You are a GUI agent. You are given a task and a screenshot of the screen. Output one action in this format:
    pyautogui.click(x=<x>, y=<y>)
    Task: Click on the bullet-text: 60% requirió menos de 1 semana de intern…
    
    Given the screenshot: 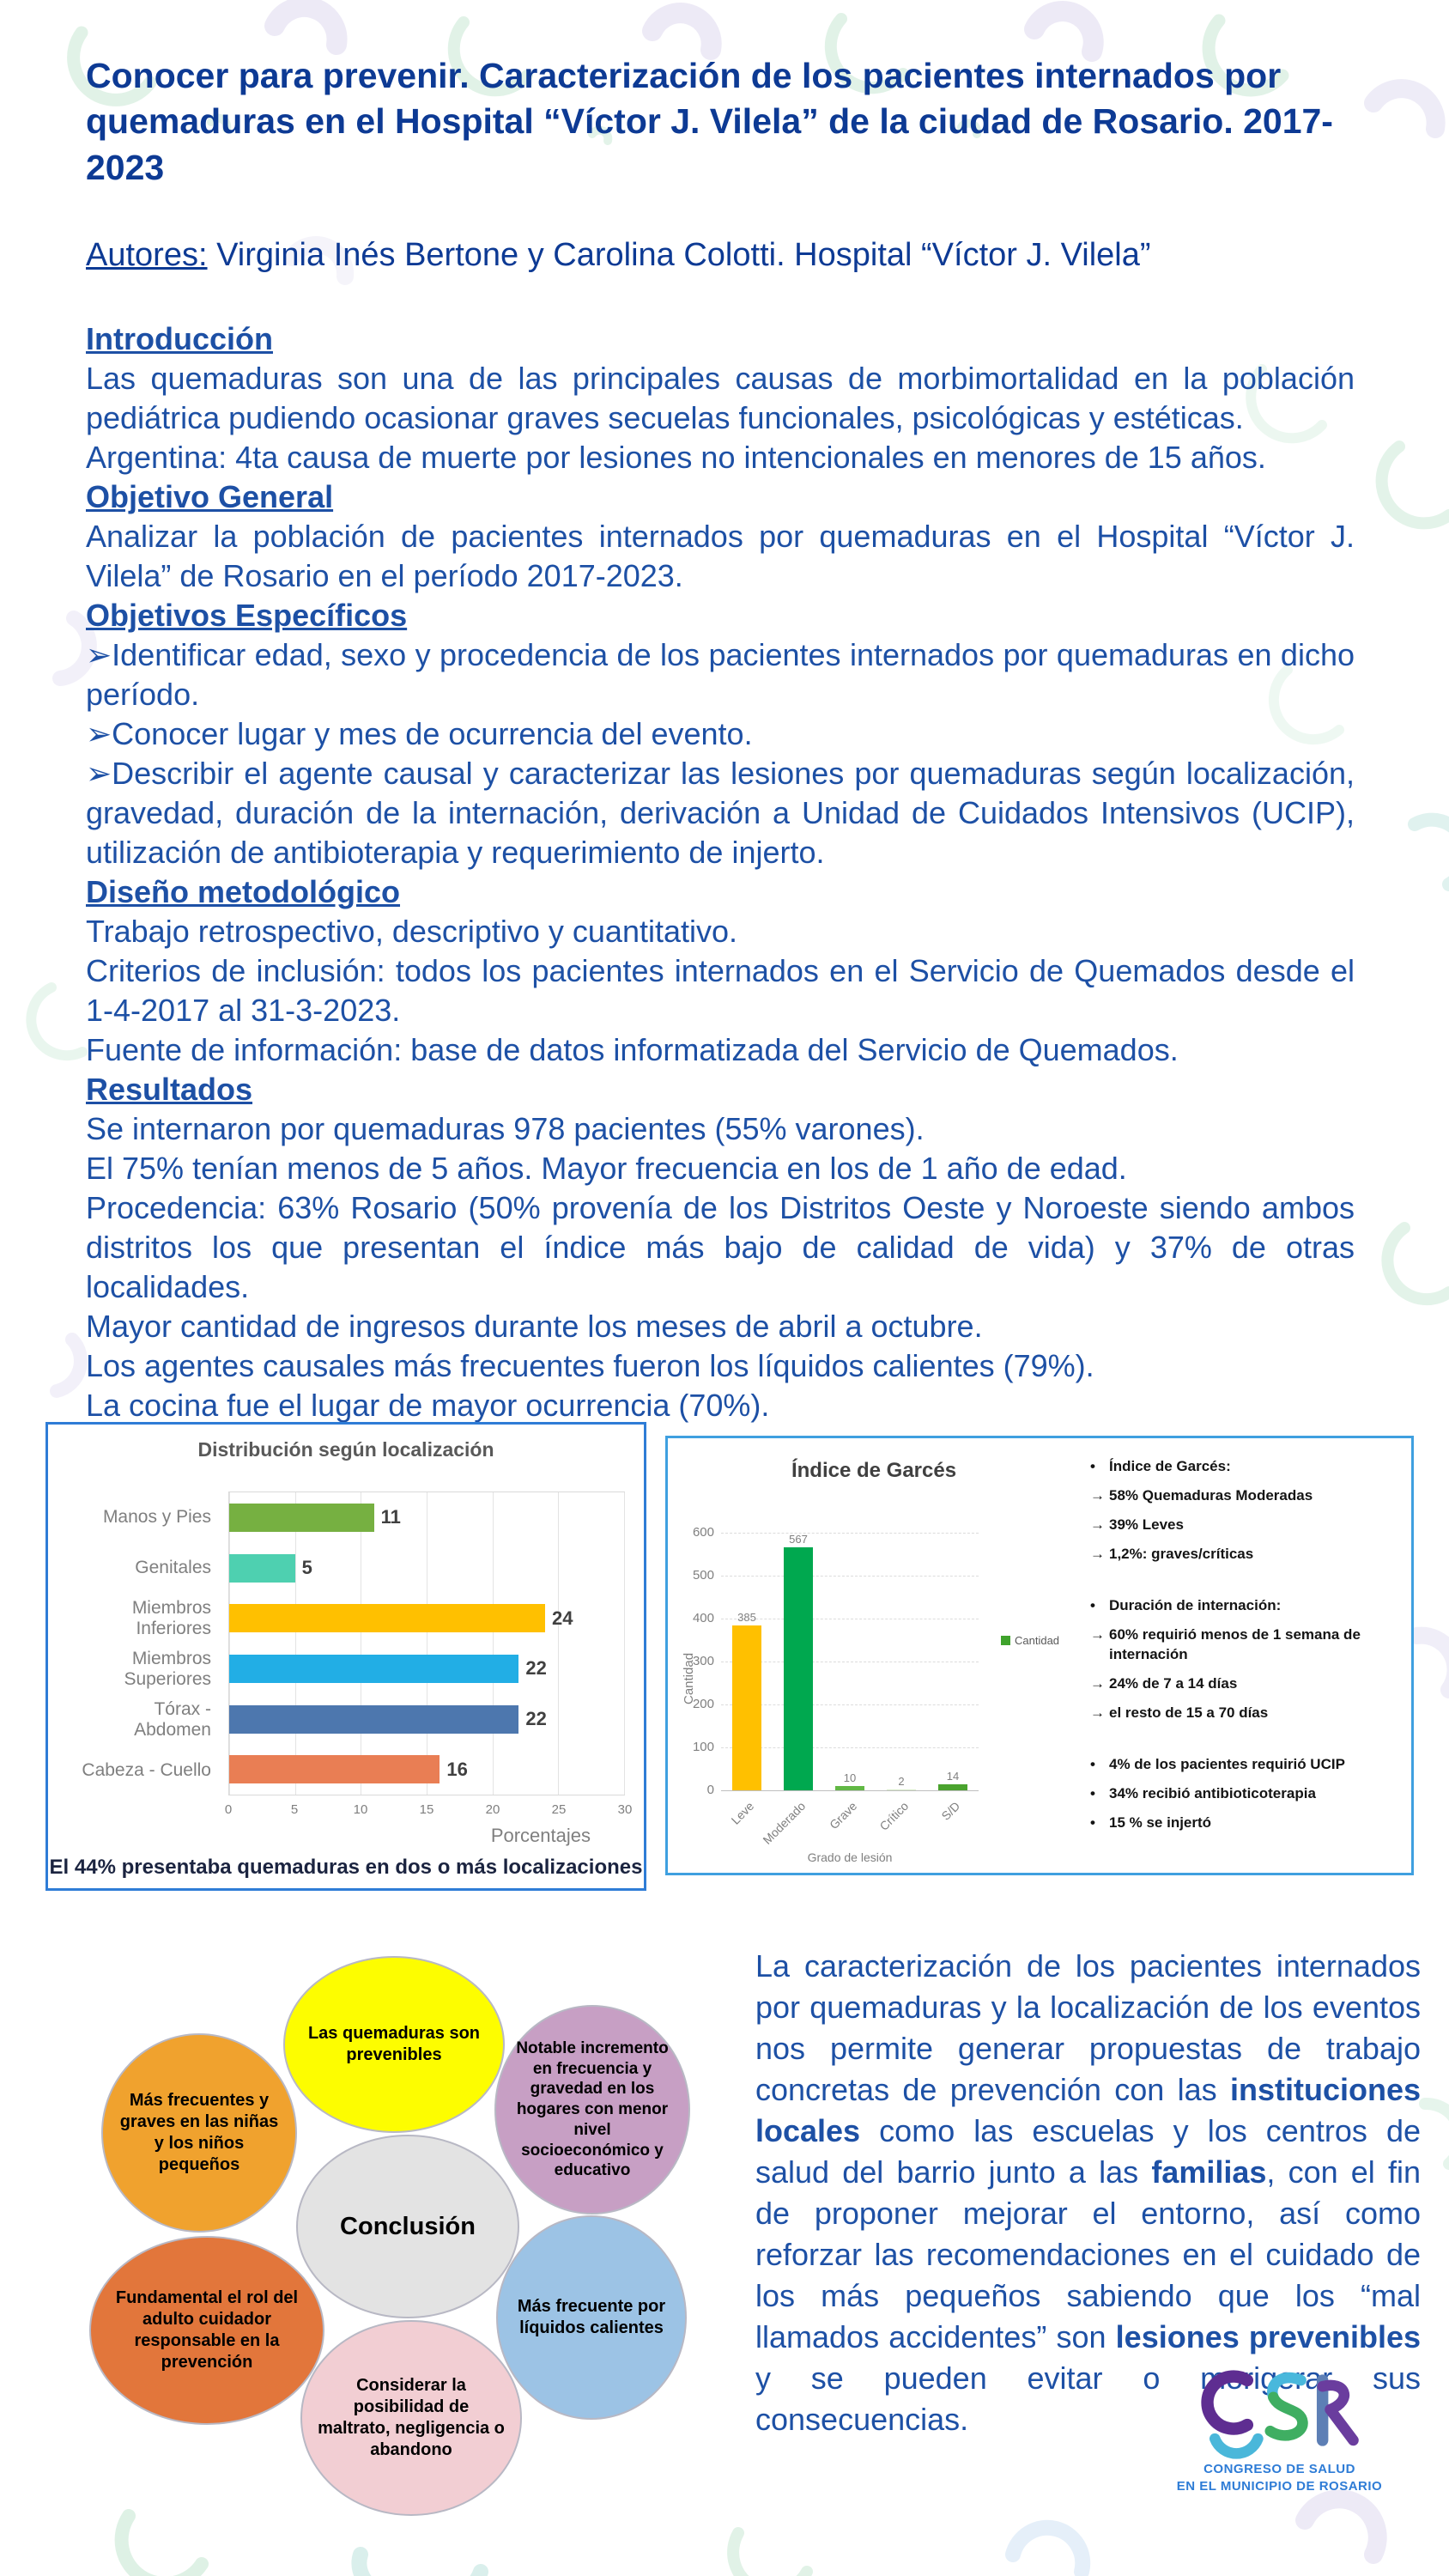 What is the action you would take?
    pyautogui.click(x=1235, y=1644)
    